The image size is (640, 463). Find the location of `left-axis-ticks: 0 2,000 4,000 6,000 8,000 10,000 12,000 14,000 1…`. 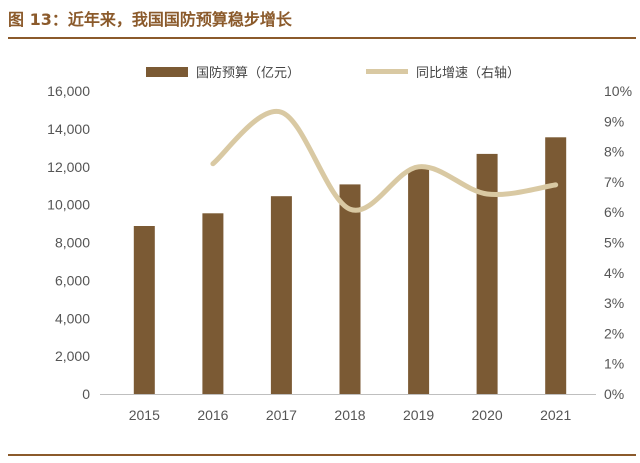

left-axis-ticks: 0 2,000 4,000 6,000 8,000 10,000 12,000 14,000 1… is located at coordinates (68, 242).